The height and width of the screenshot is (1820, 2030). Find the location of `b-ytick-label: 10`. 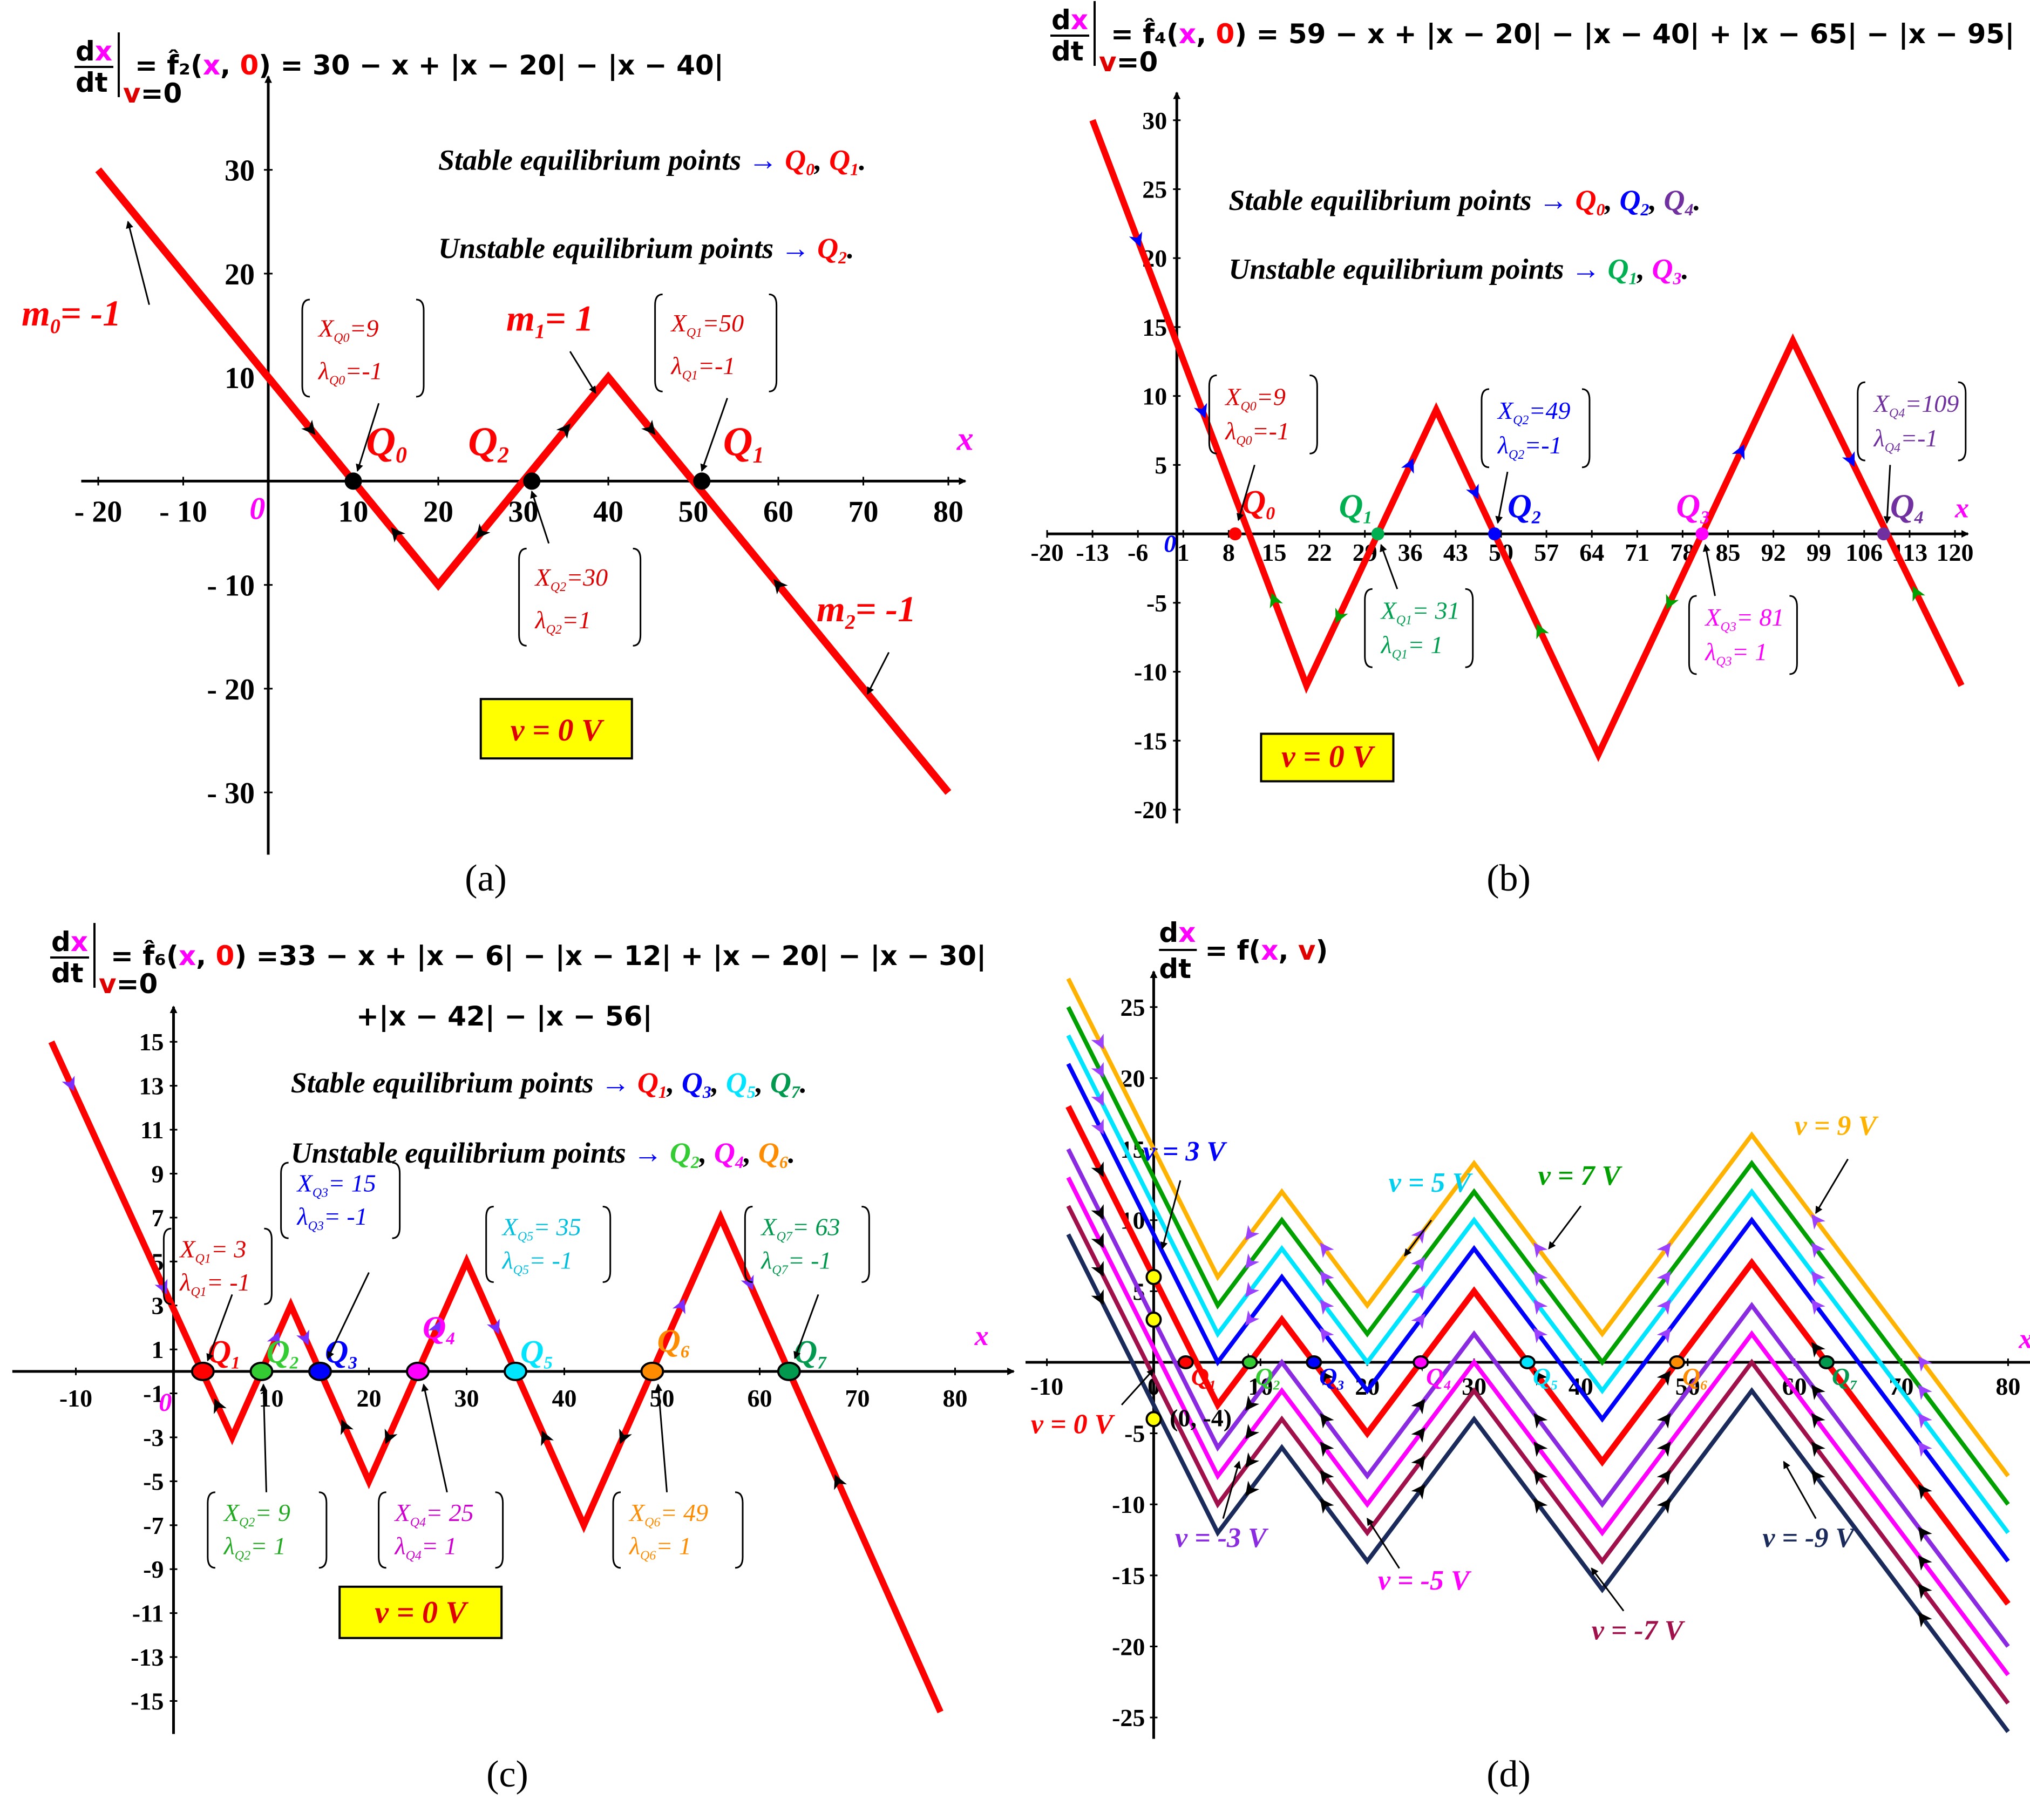

b-ytick-label: 10 is located at coordinates (1154, 397).